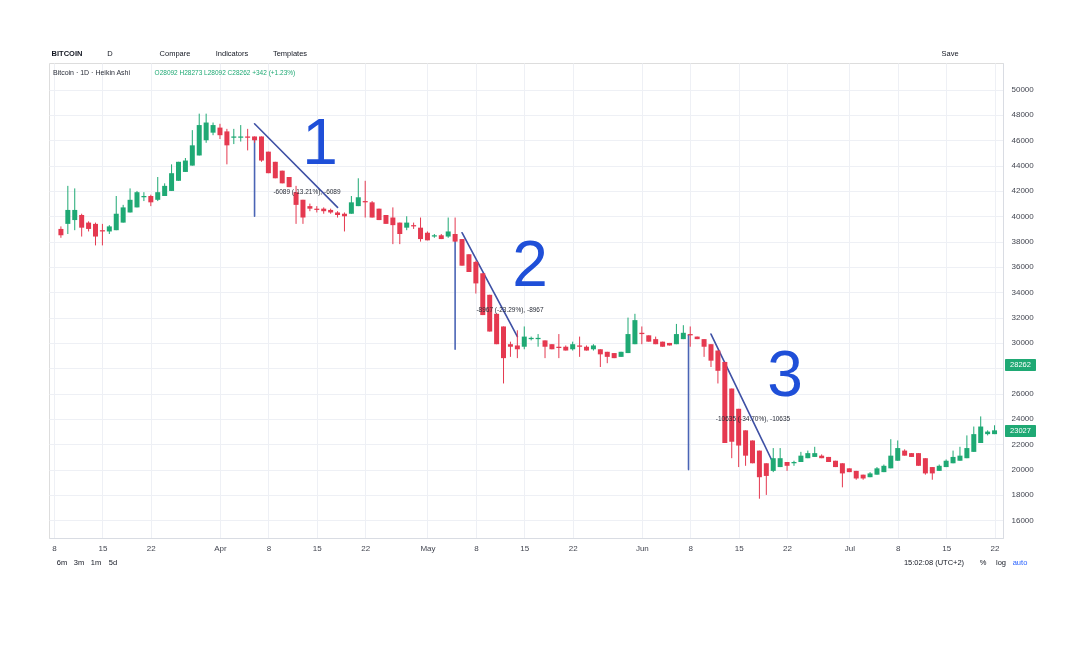  What do you see at coordinates (1023, 191) in the screenshot?
I see `y-tick-label: 42000` at bounding box center [1023, 191].